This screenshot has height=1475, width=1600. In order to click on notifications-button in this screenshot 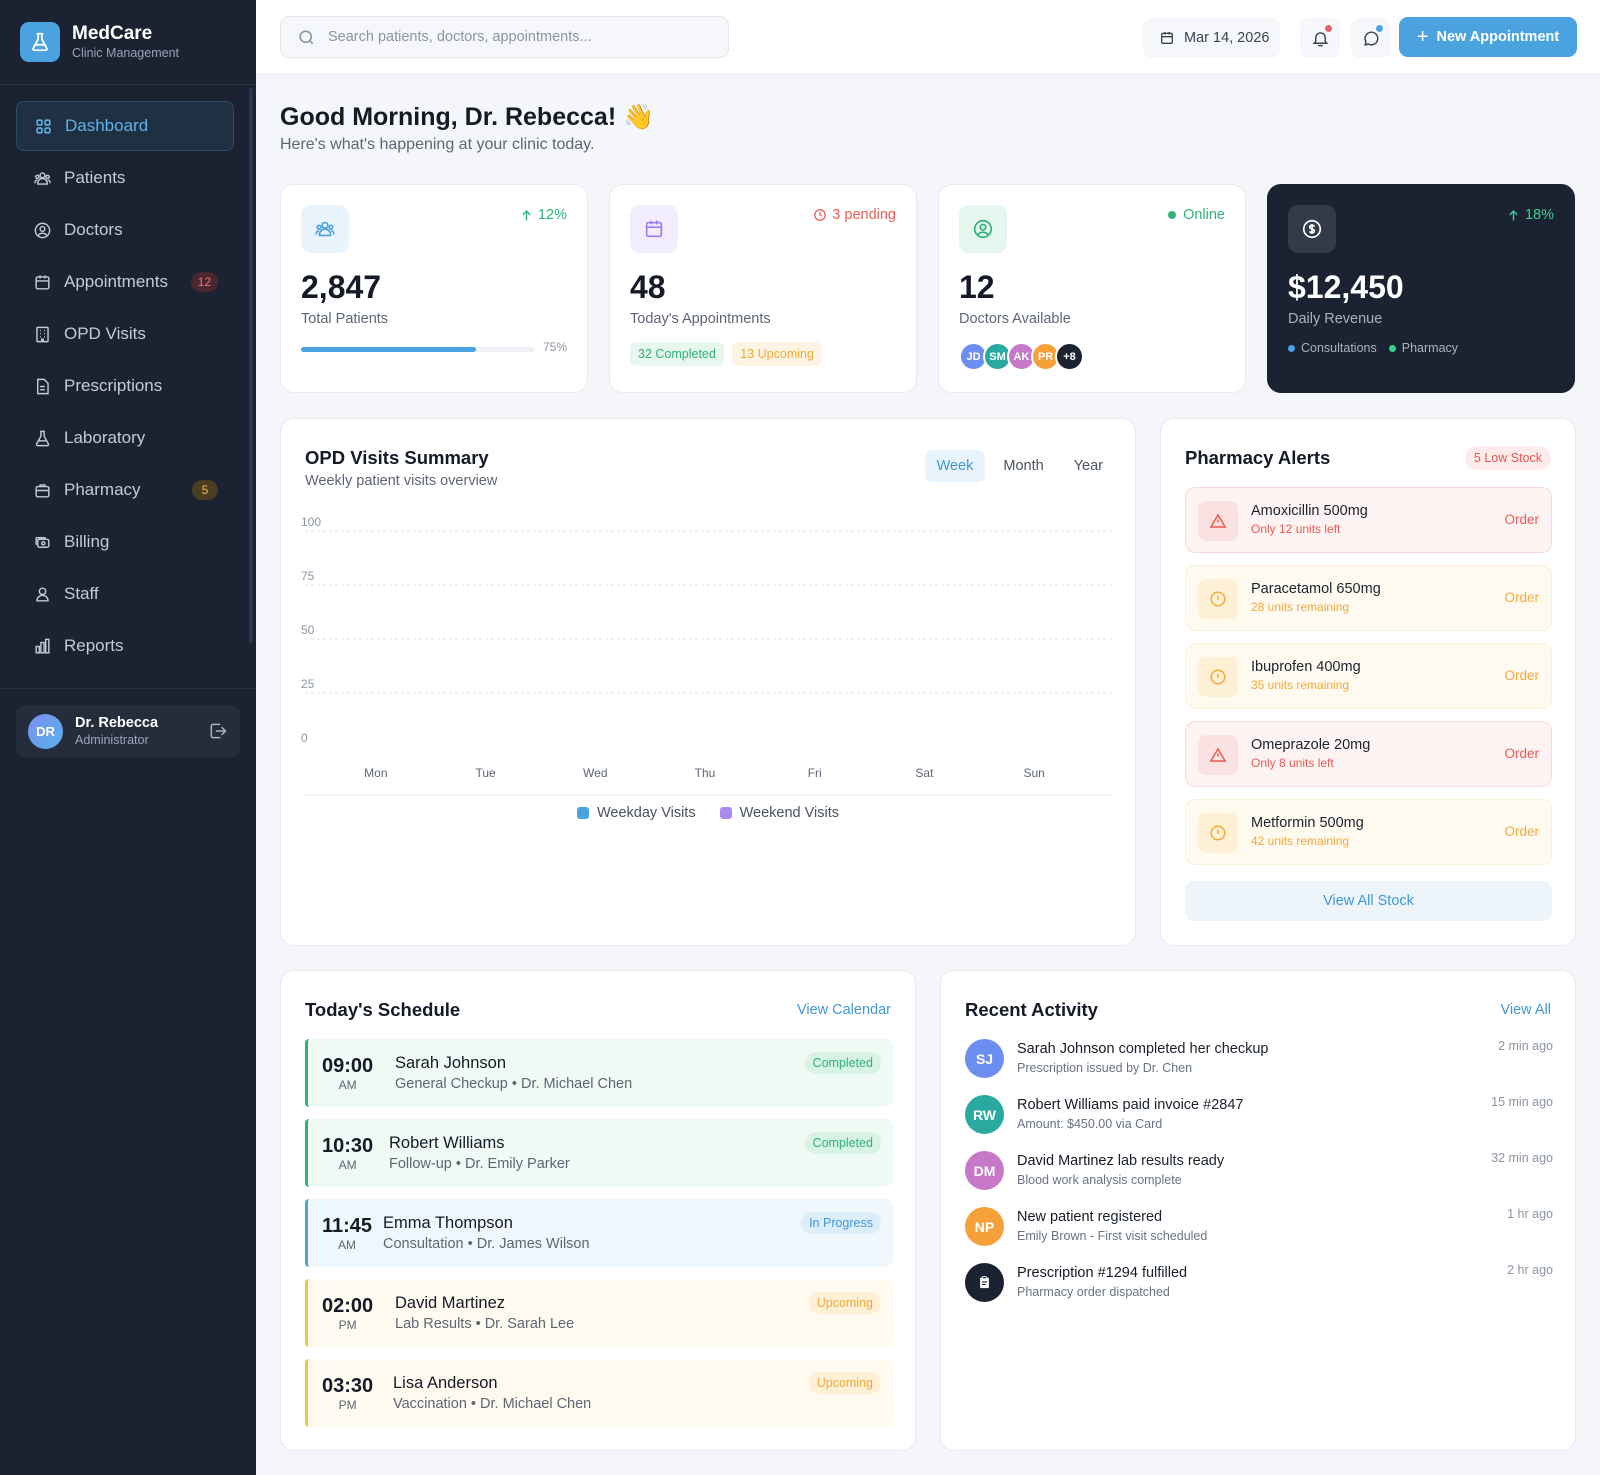, I will do `click(1320, 38)`.